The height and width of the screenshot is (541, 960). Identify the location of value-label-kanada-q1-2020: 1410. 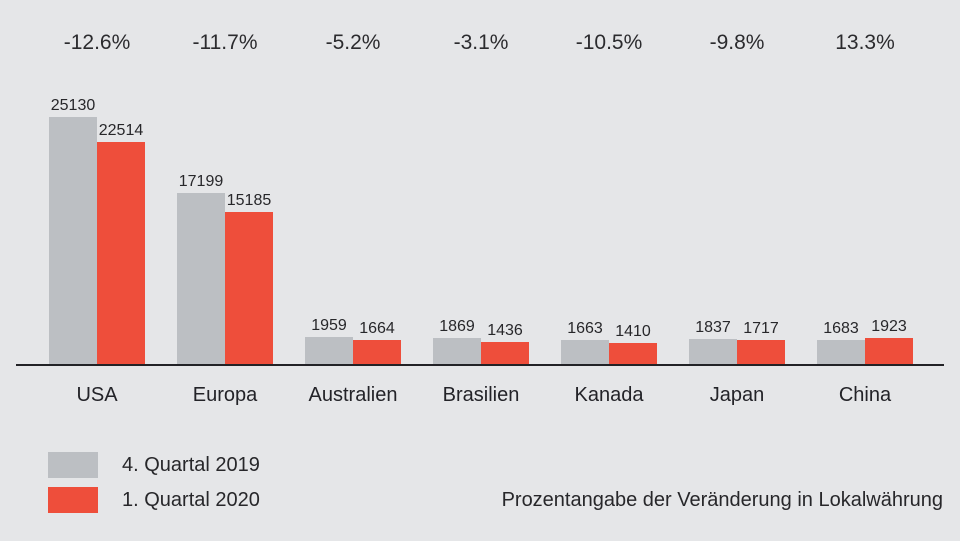
(633, 331).